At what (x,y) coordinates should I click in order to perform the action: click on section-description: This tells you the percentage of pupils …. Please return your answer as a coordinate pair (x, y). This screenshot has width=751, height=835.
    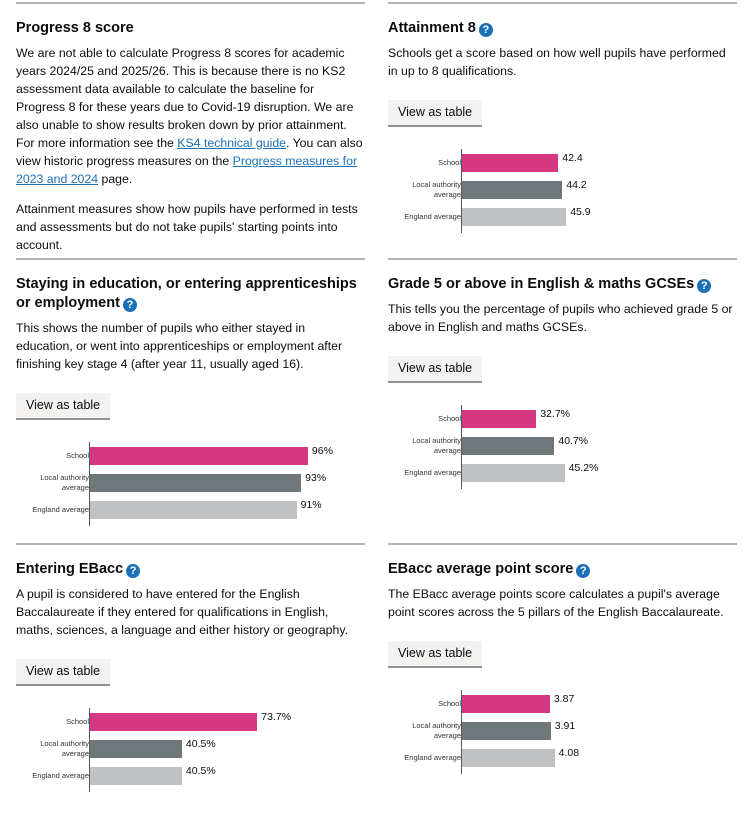
    Looking at the image, I should click on (560, 318).